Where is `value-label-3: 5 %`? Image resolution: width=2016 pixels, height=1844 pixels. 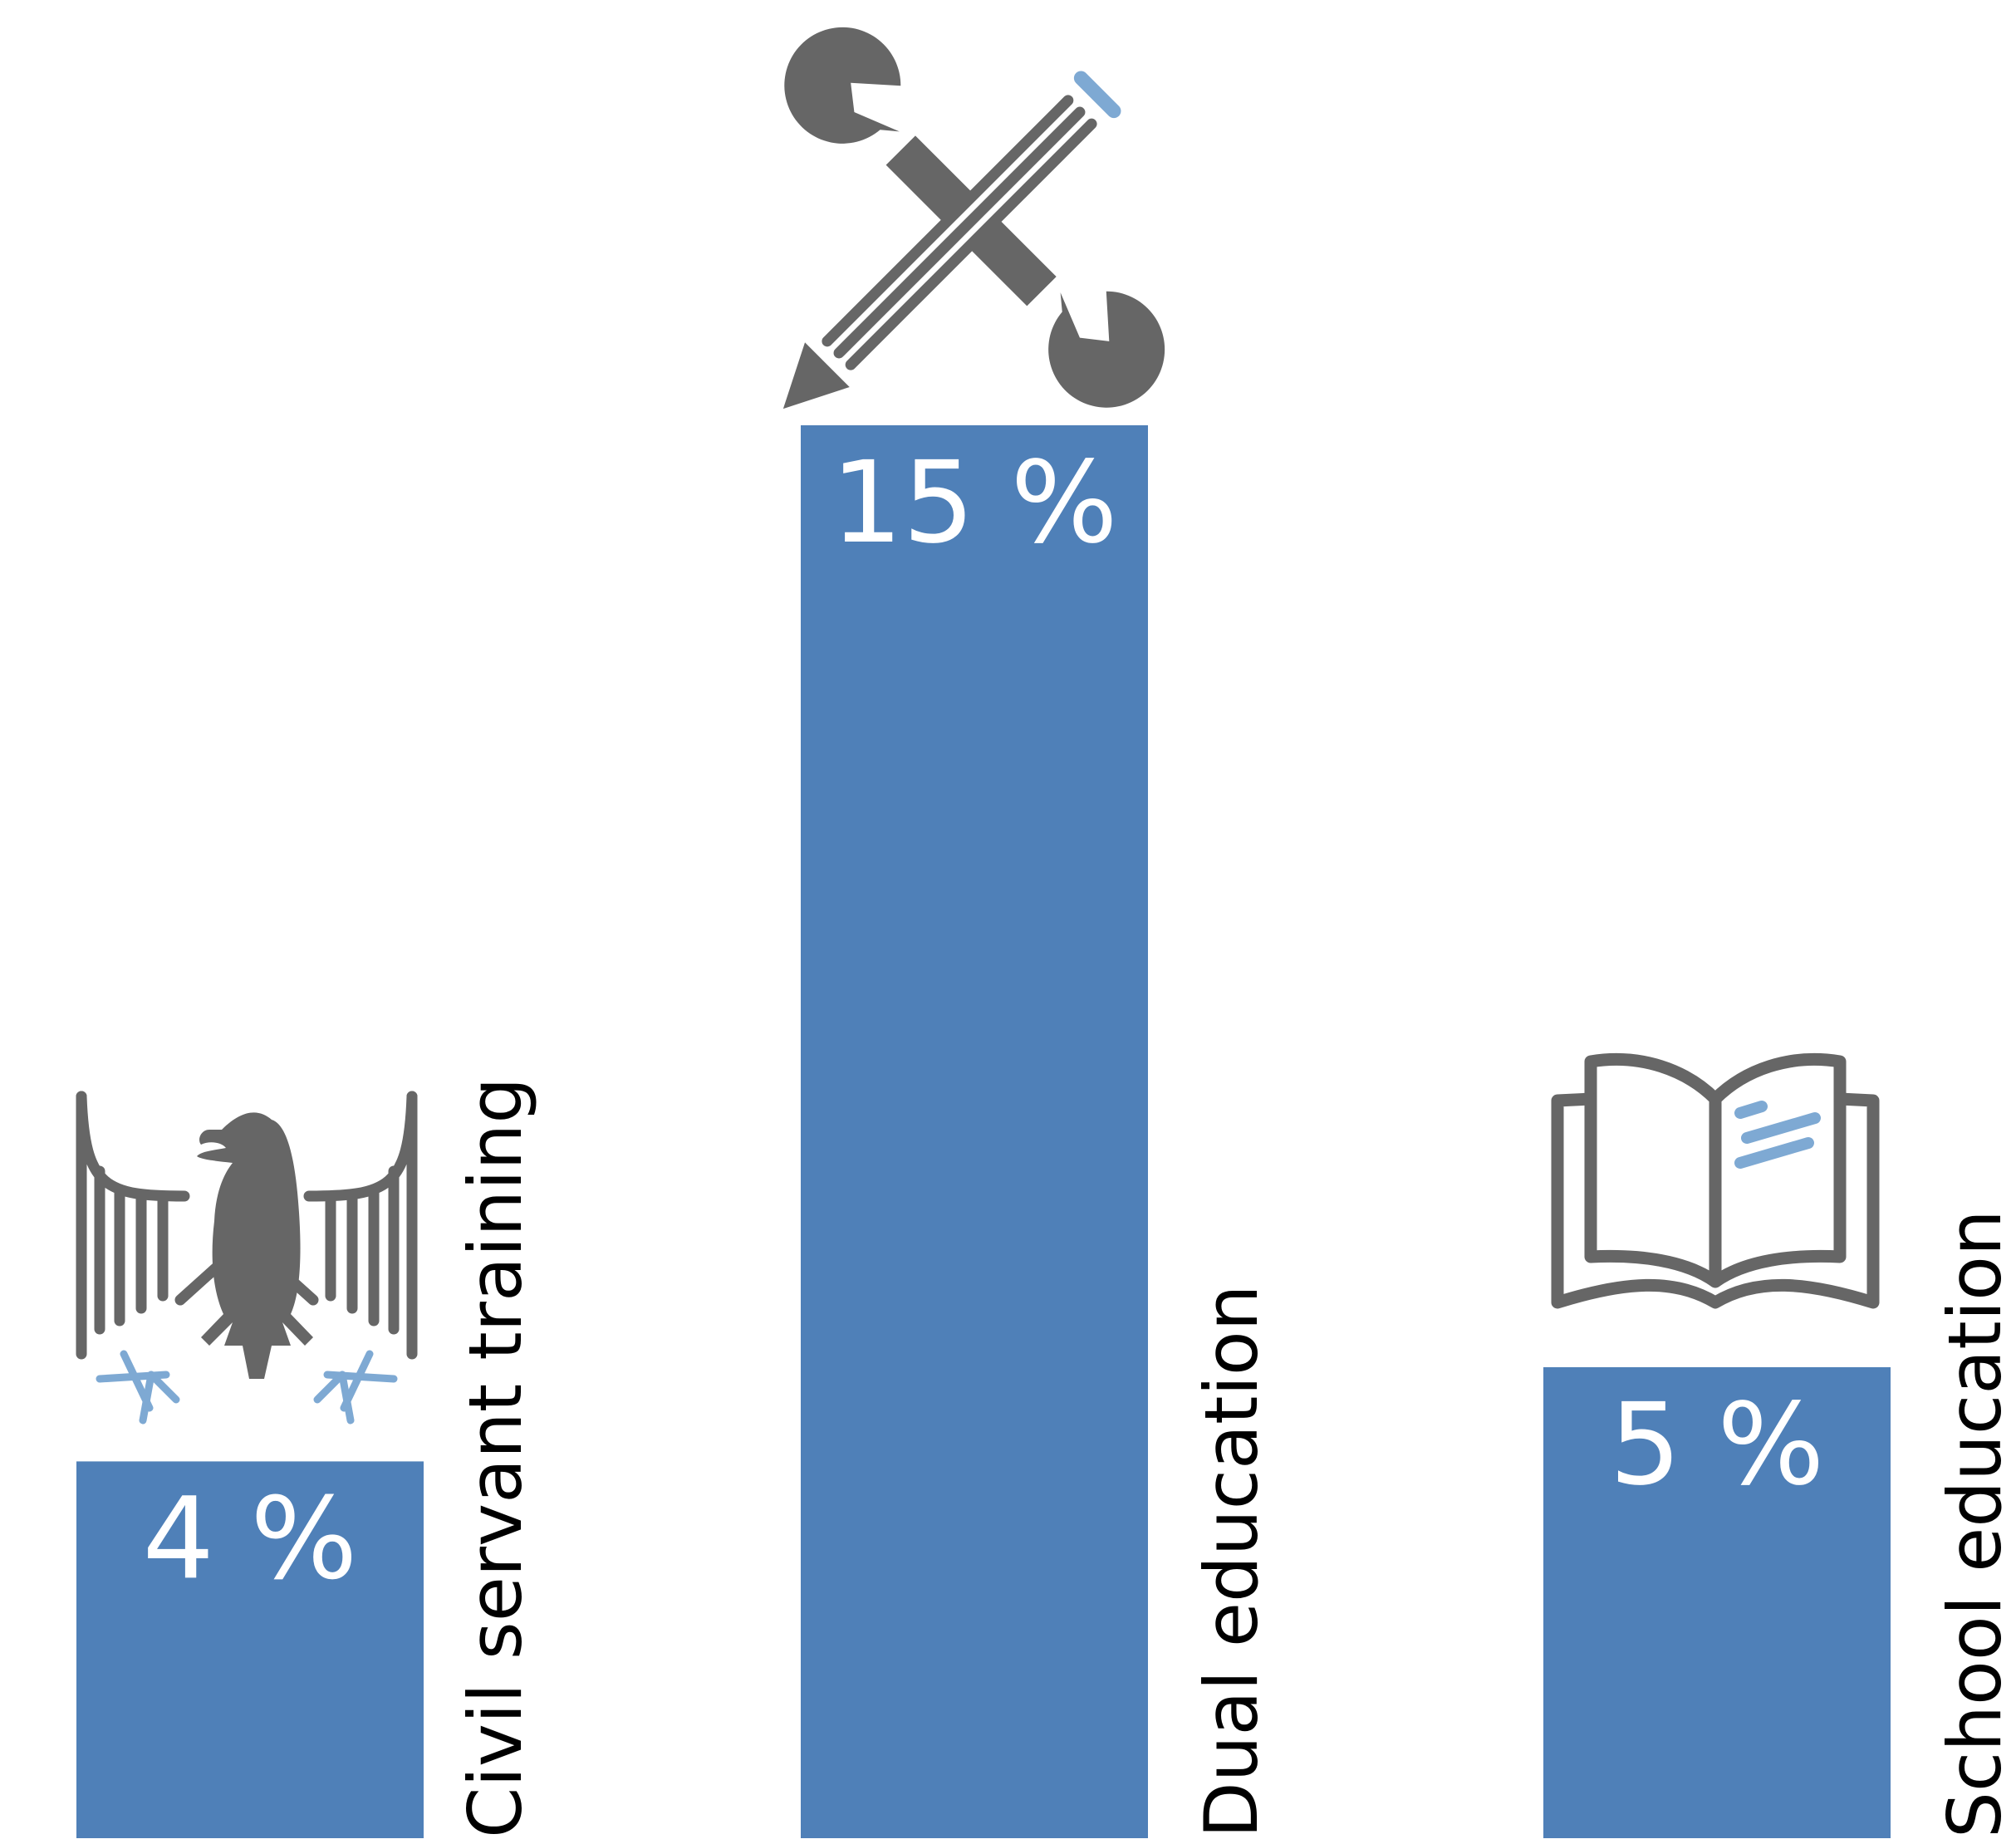
value-label-3: 5 % is located at coordinates (1717, 1445).